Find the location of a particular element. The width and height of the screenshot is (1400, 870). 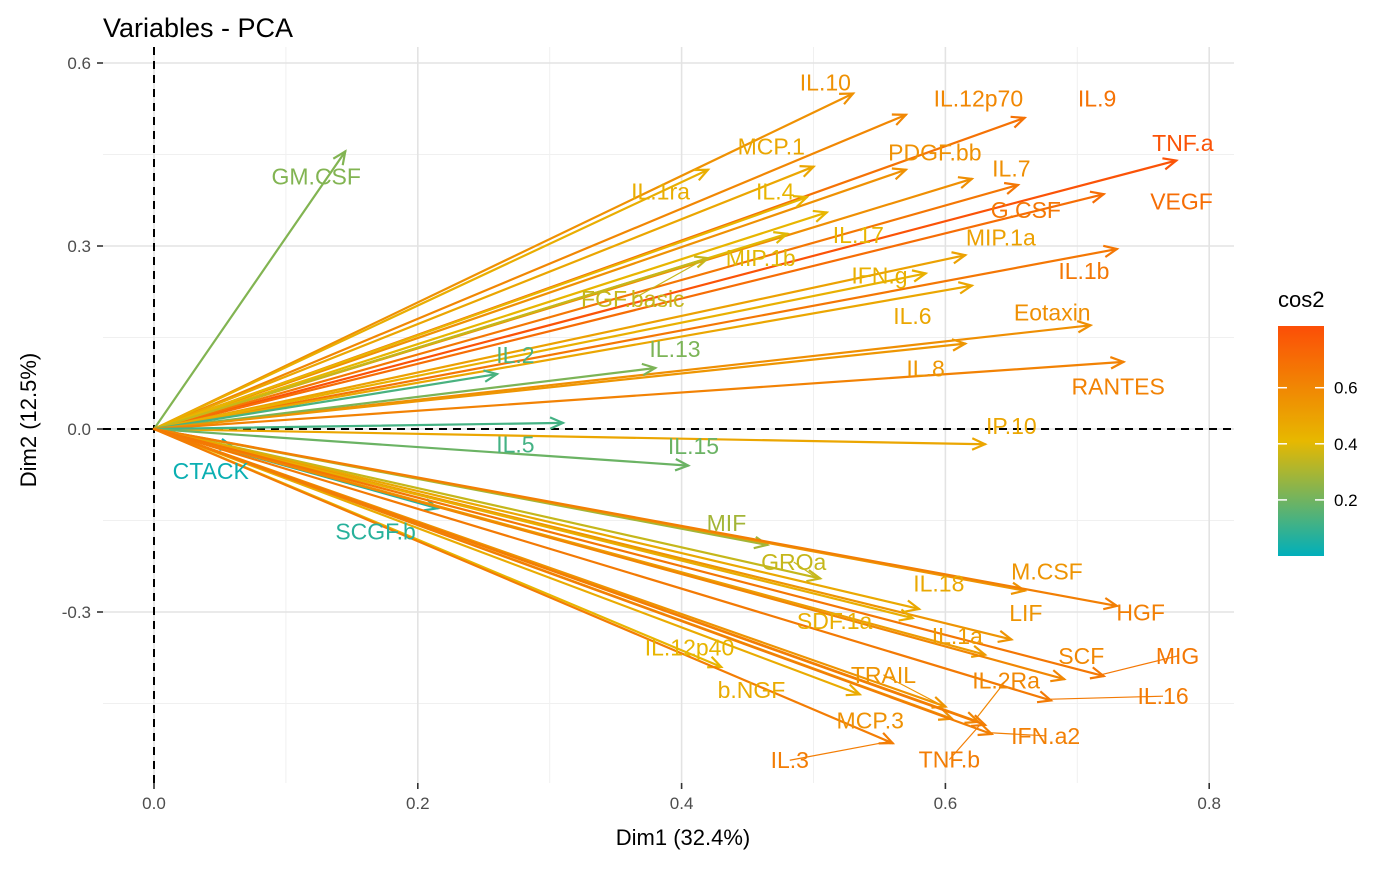

legend-colorbar is located at coordinates (1301, 441).